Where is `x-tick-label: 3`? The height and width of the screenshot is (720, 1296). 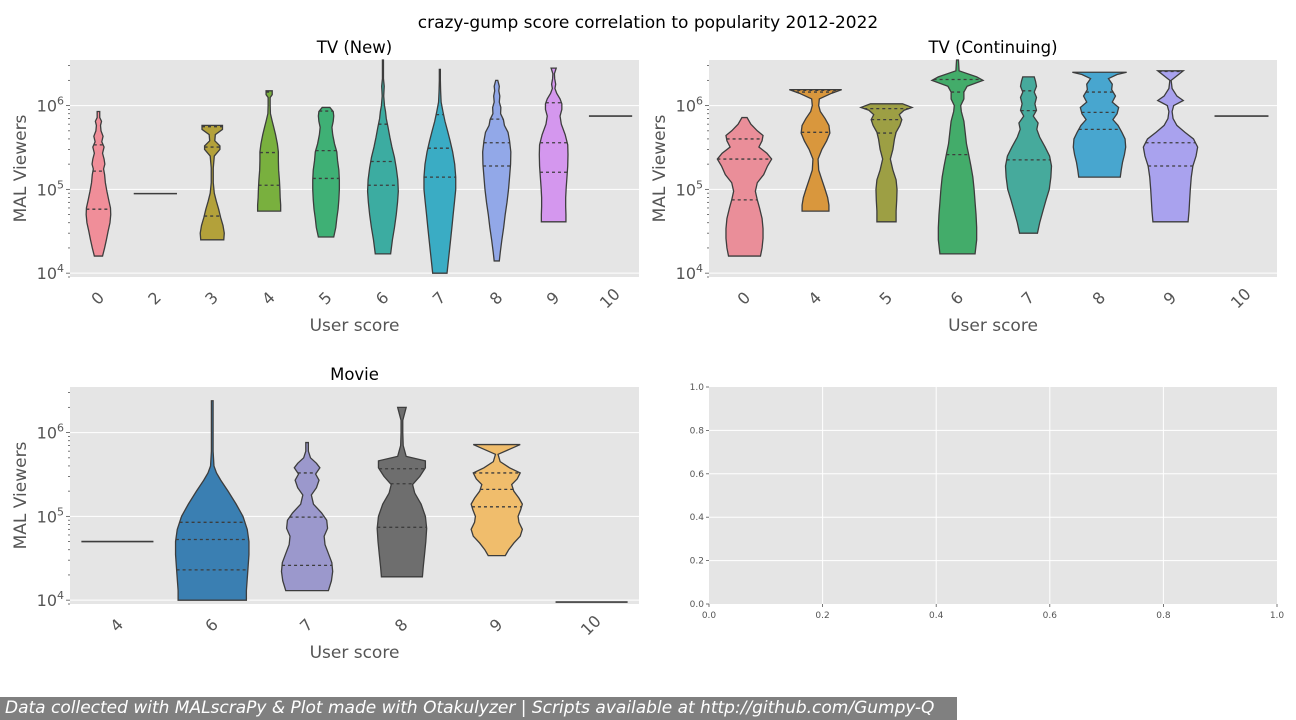
x-tick-label: 3 is located at coordinates (211, 298).